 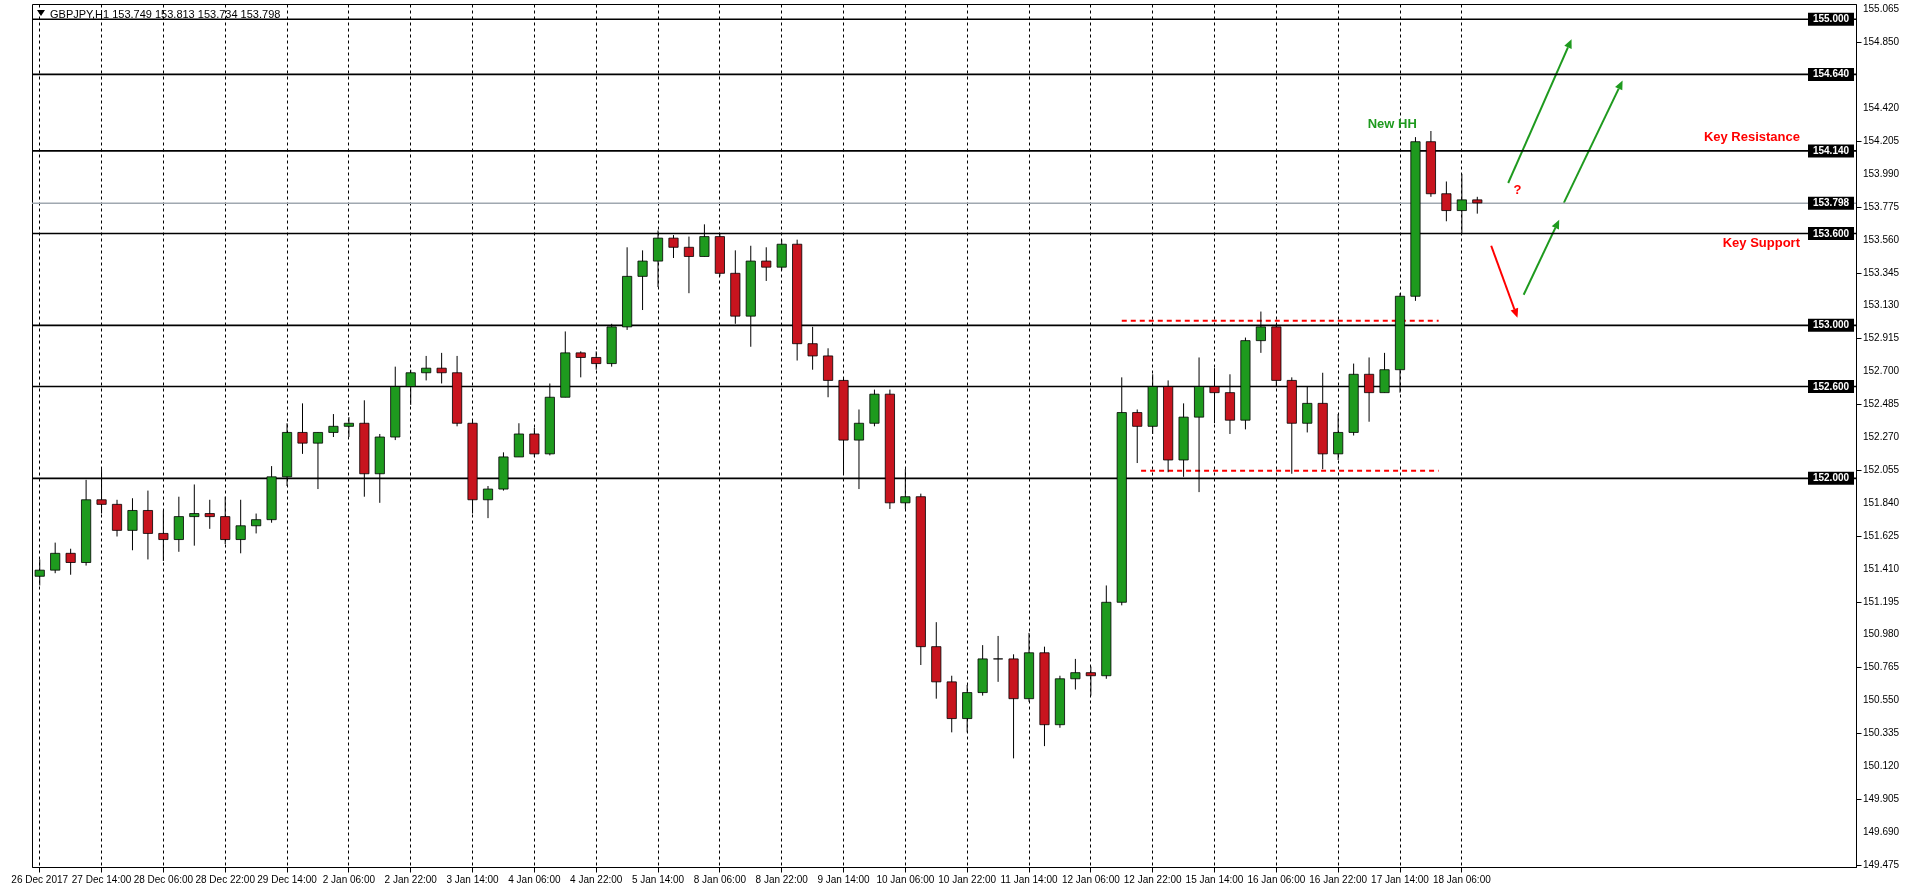 What do you see at coordinates (720, 879) in the screenshot?
I see `x-tick-label: 8 Jan 06:00` at bounding box center [720, 879].